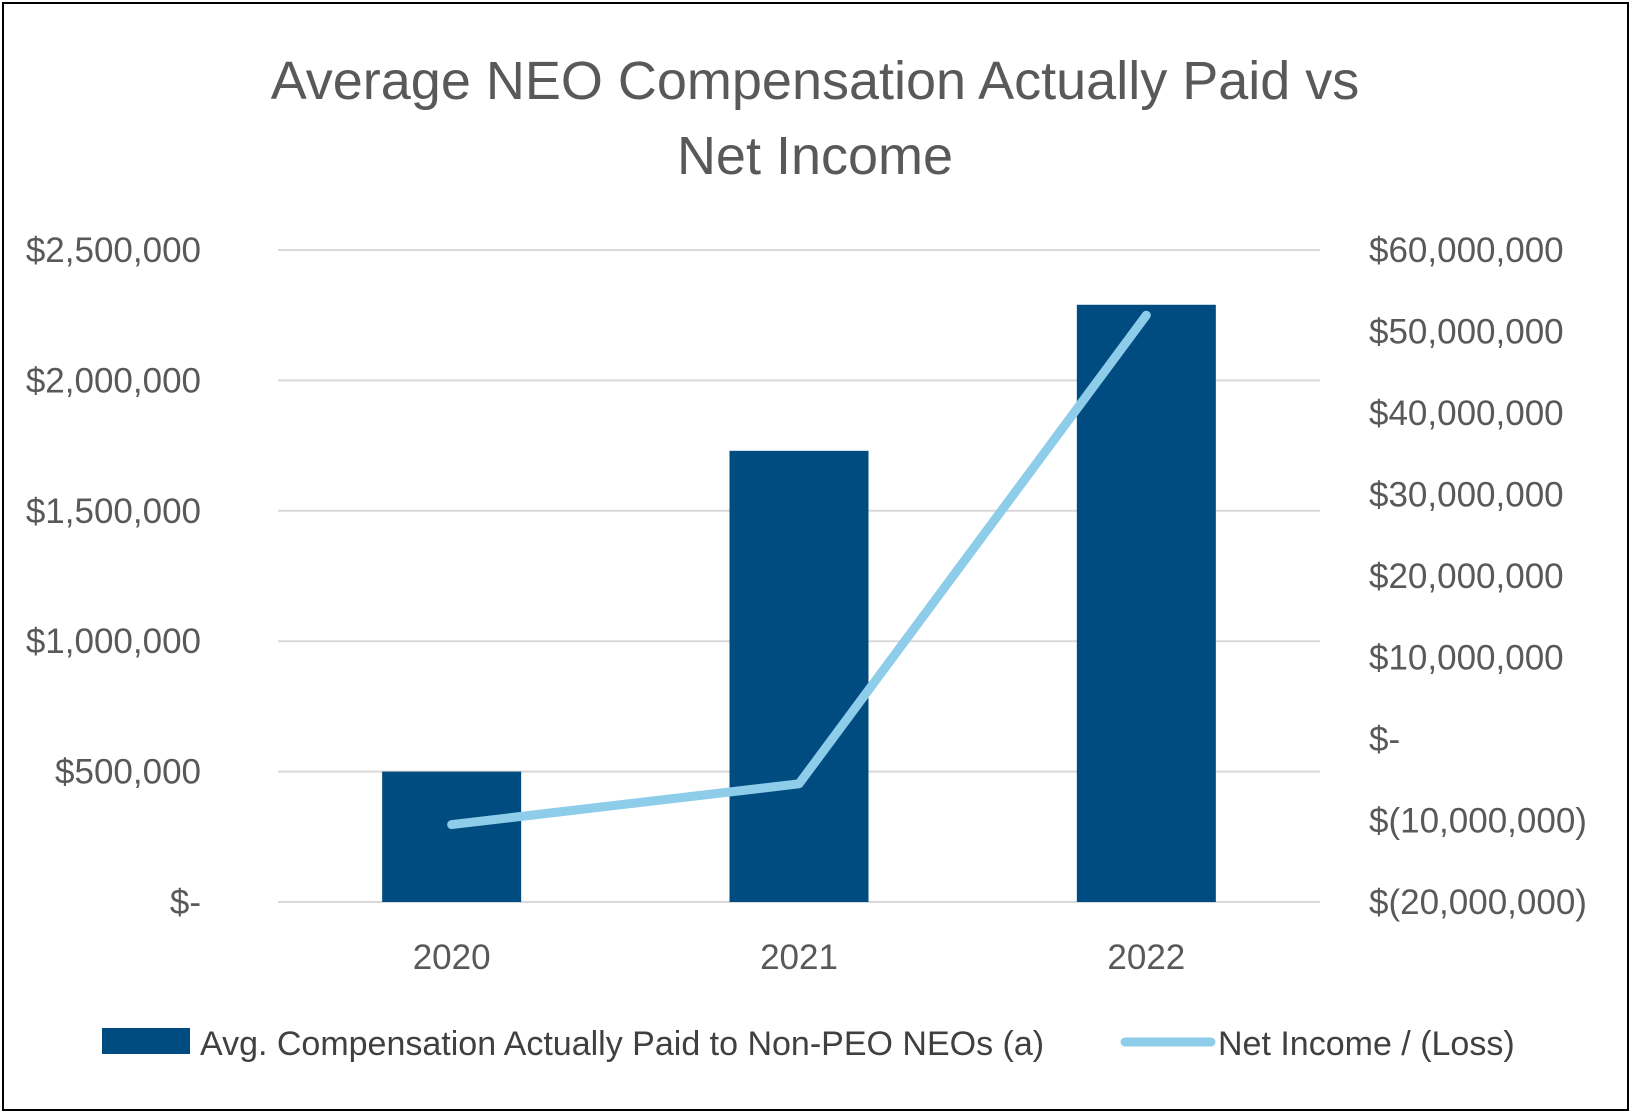 The width and height of the screenshot is (1631, 1113). What do you see at coordinates (1478, 902) in the screenshot?
I see `right-axis-tick-label: $(20,000,000)` at bounding box center [1478, 902].